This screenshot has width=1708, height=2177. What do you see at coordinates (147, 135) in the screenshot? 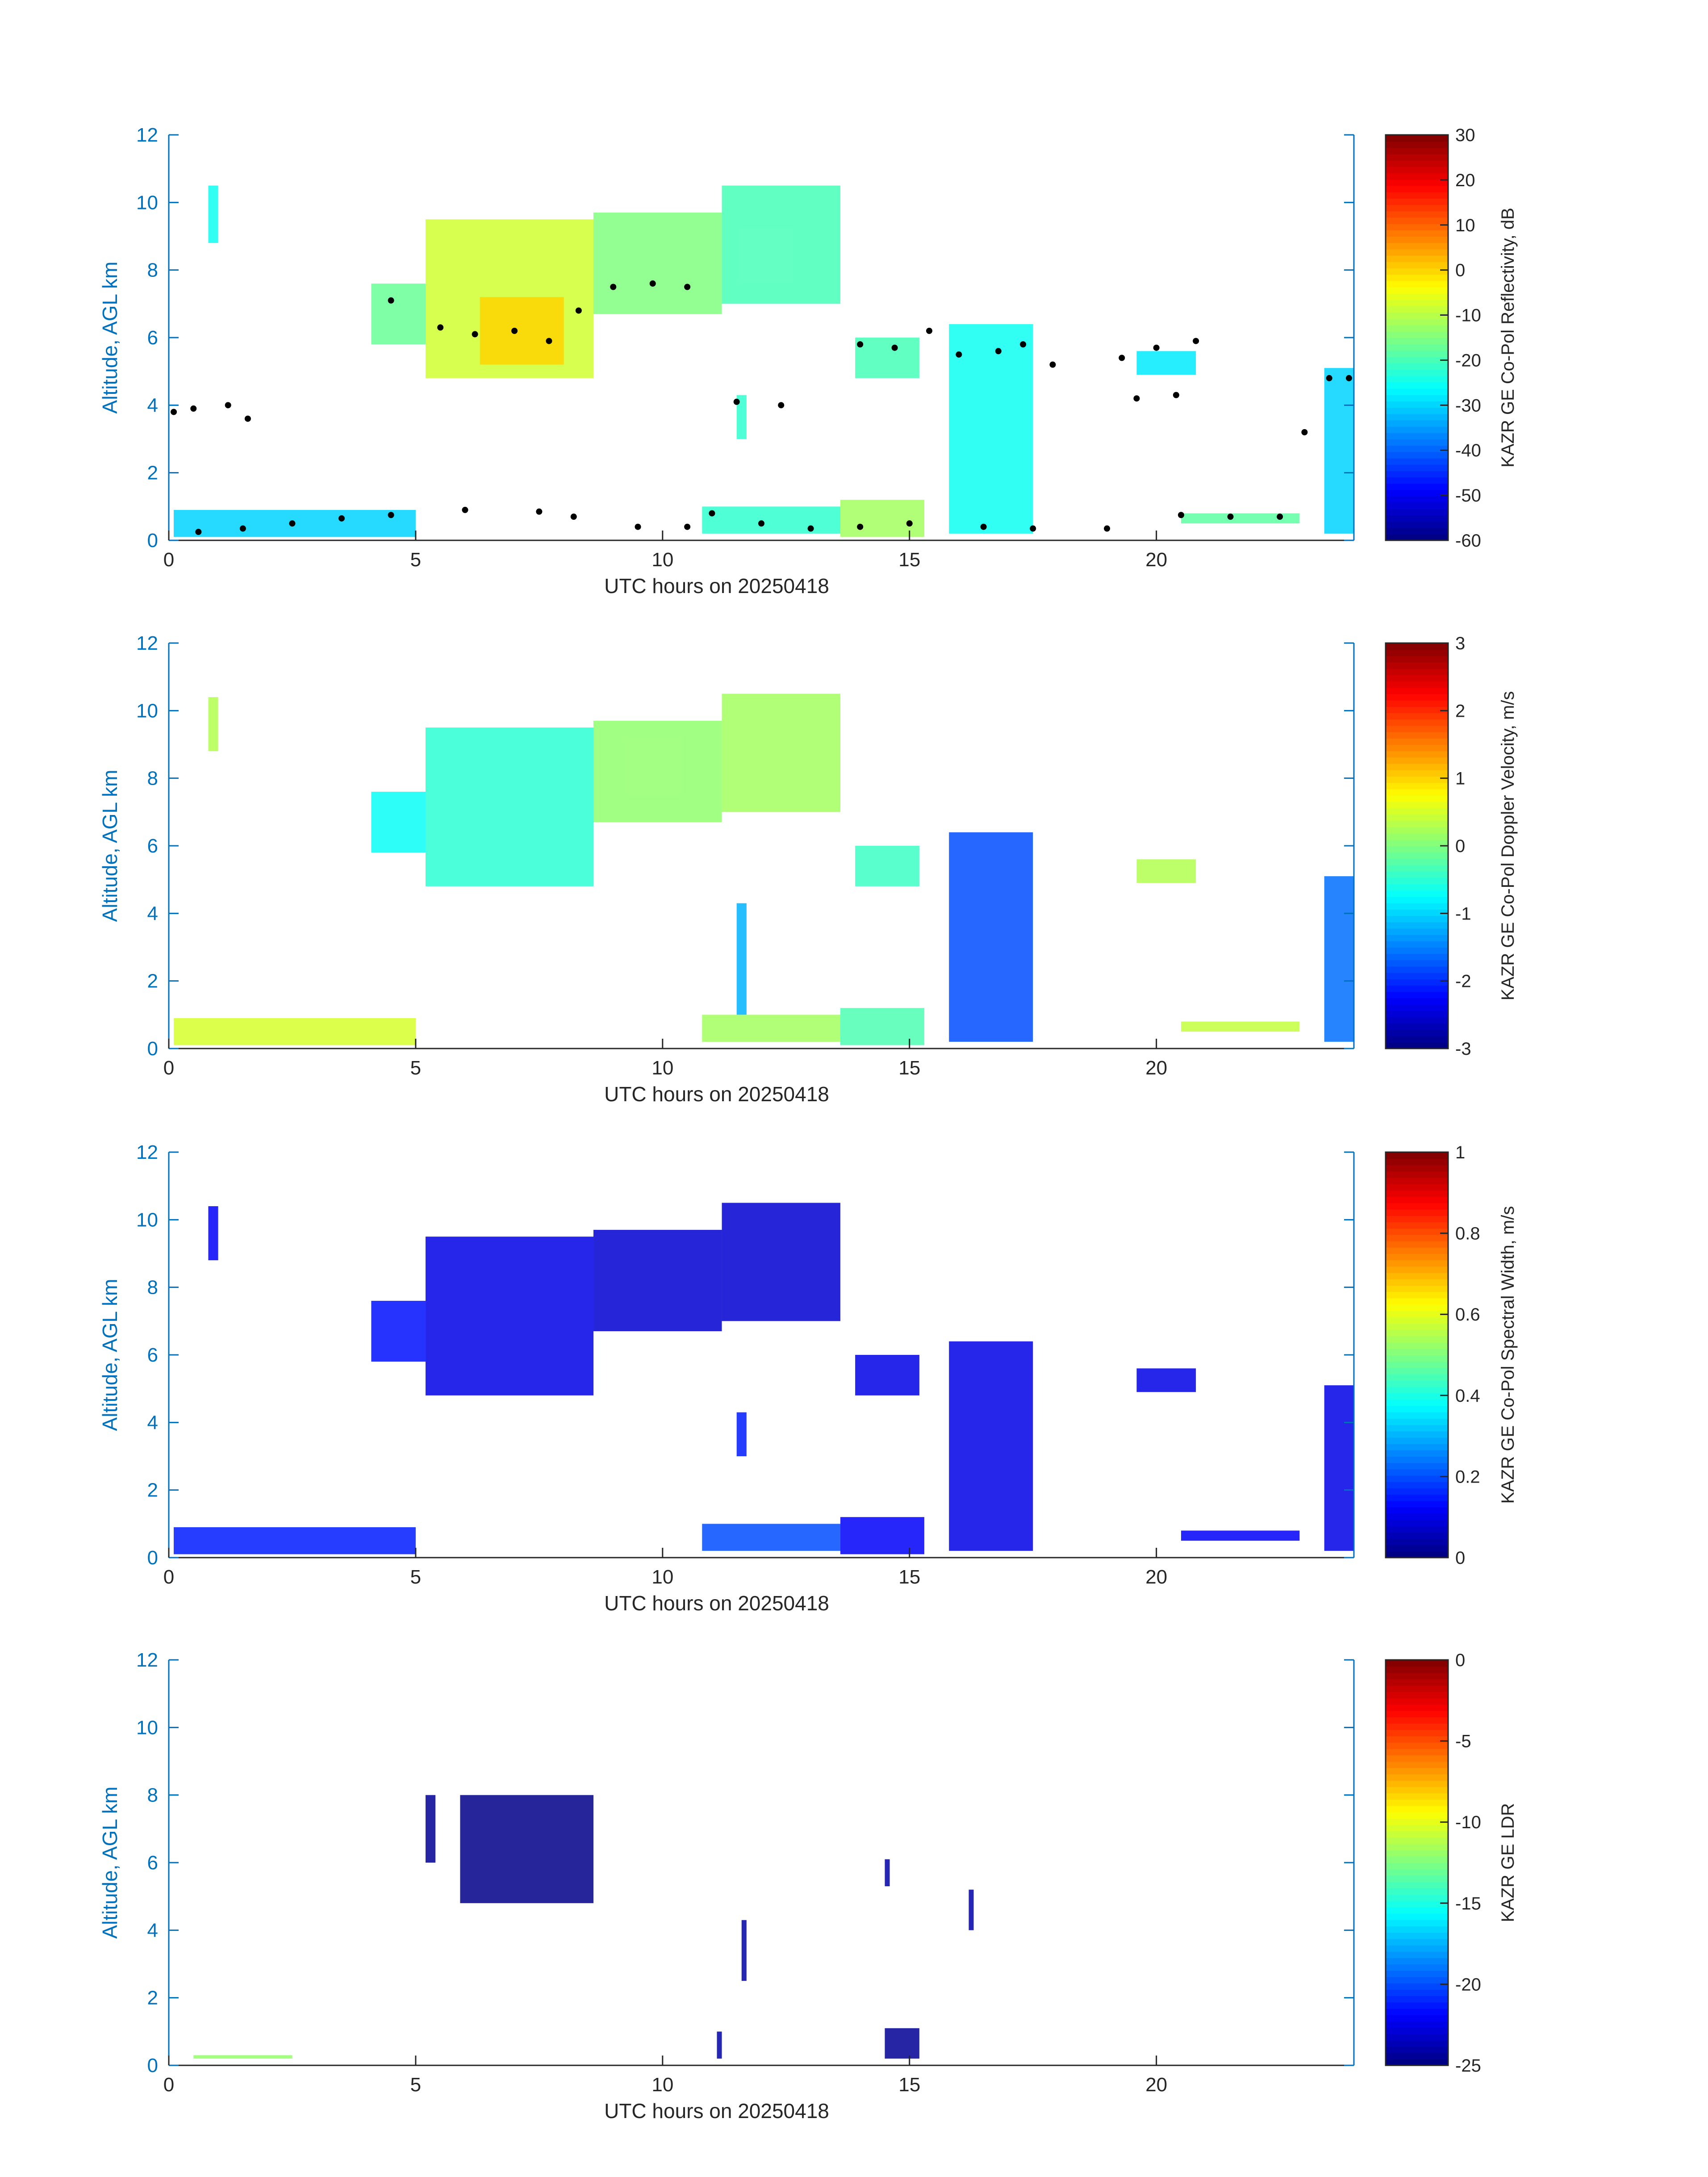
I see `y-tick-label: 12` at bounding box center [147, 135].